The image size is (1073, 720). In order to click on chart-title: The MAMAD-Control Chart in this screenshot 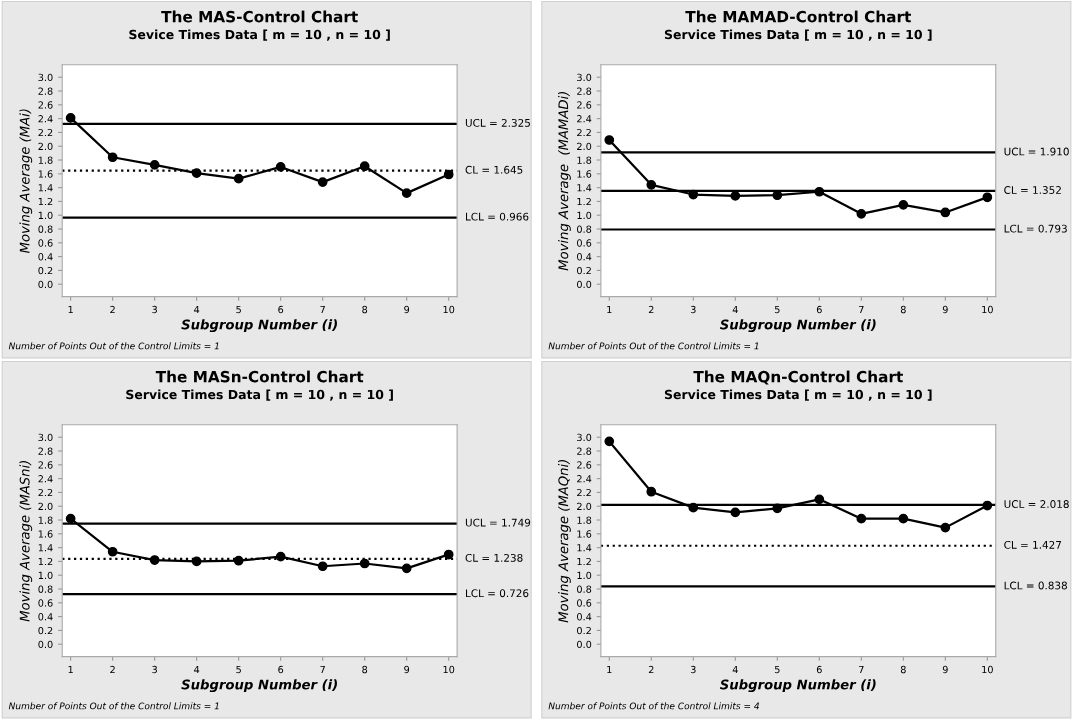, I will do `click(798, 16)`.